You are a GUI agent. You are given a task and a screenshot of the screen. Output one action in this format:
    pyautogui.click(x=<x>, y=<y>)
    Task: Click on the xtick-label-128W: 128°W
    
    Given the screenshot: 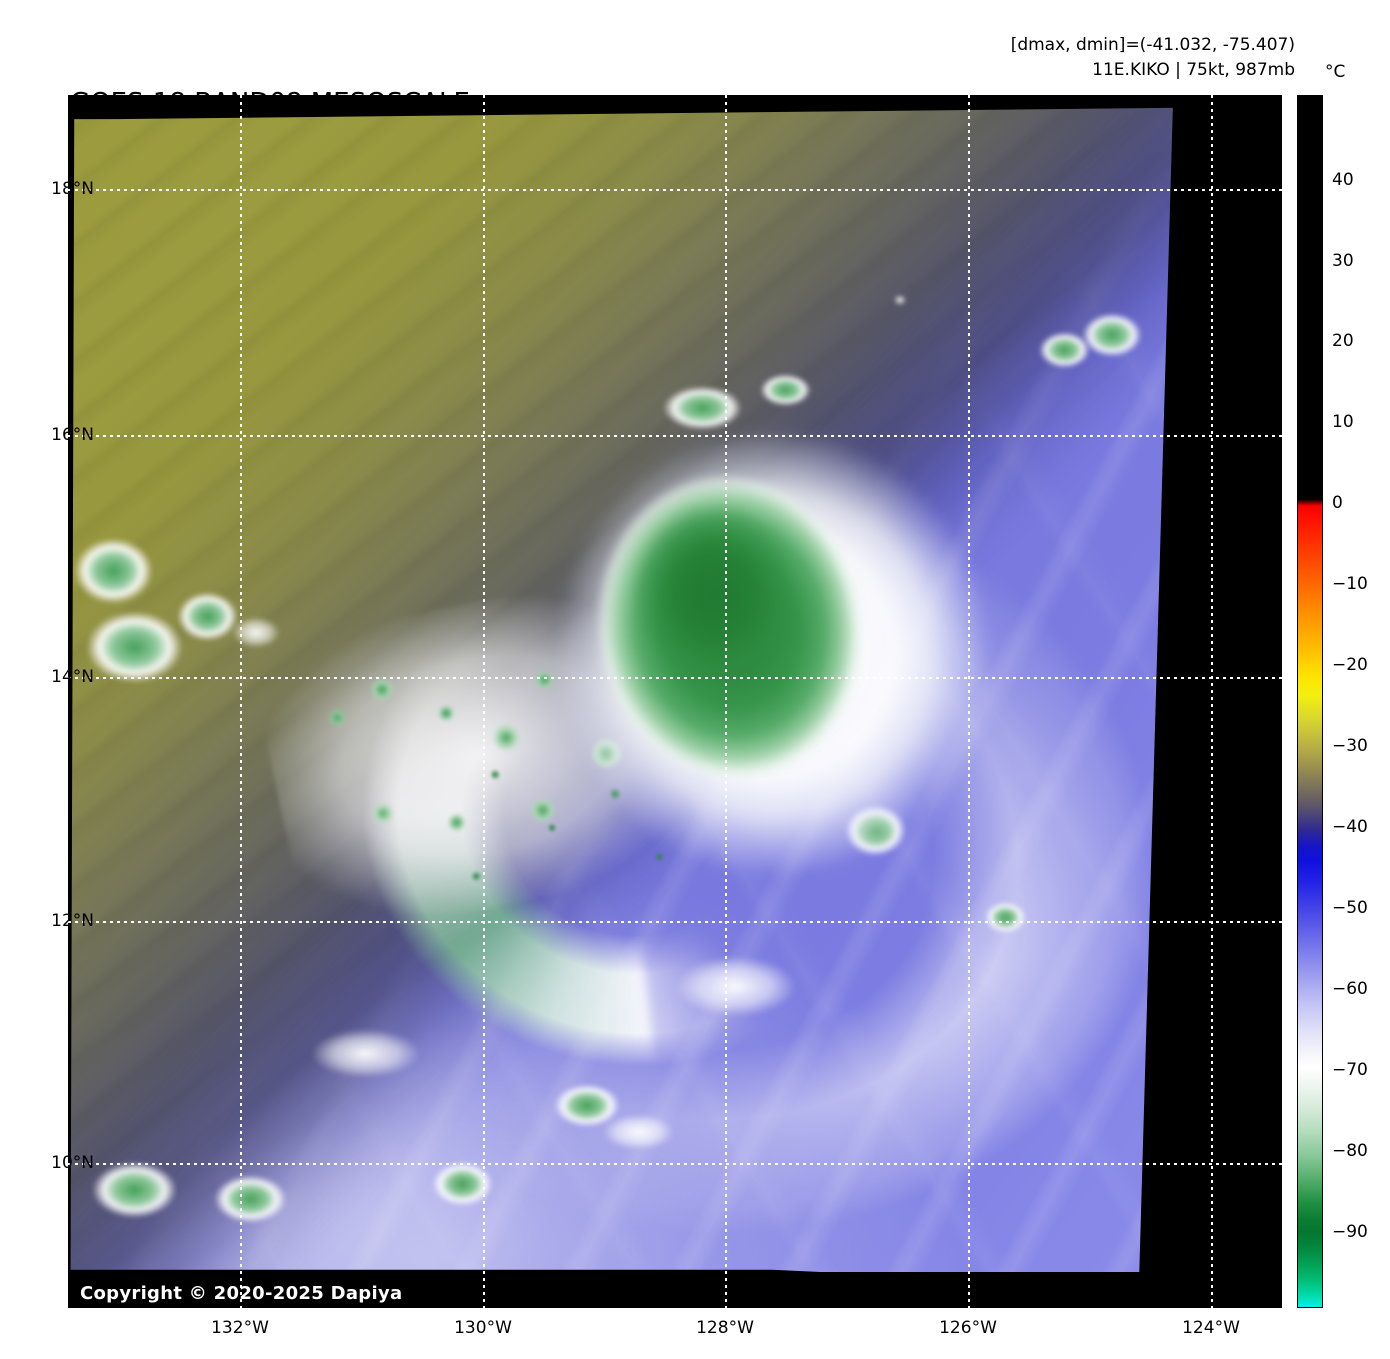 What is the action you would take?
    pyautogui.click(x=725, y=1328)
    